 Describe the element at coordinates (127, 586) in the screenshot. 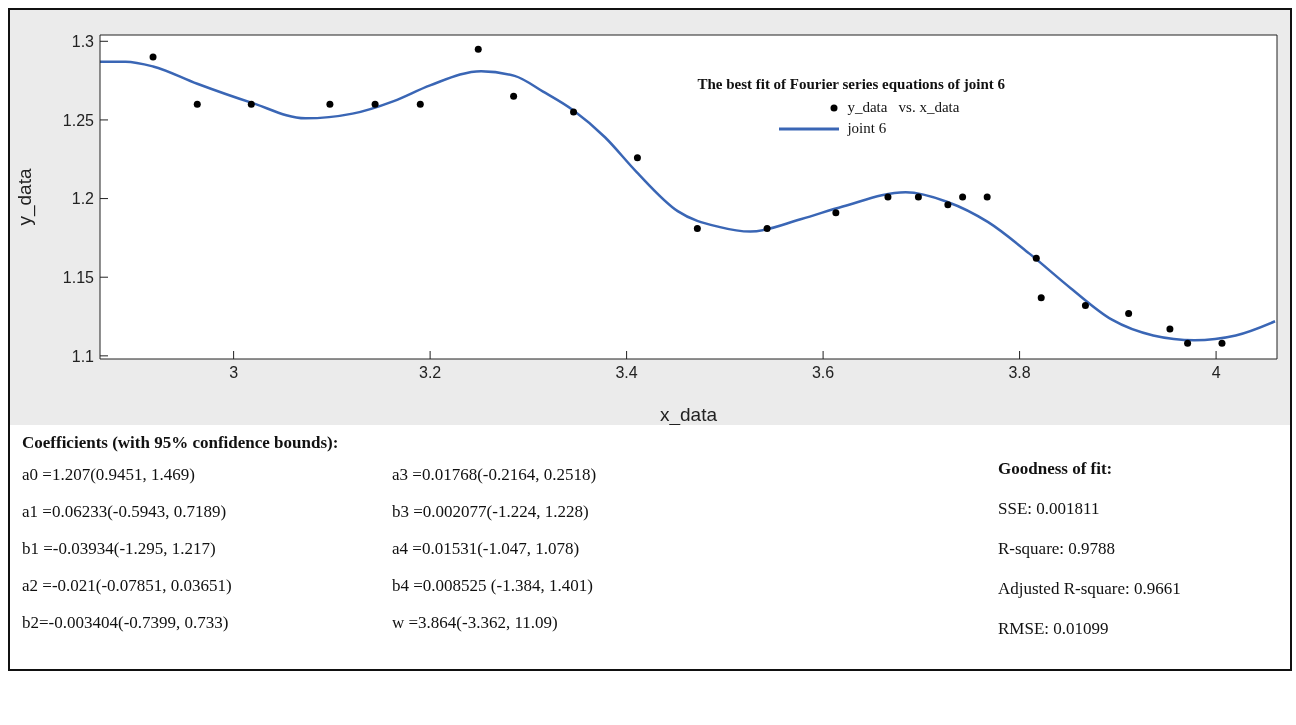

I see `text: a2 =-0.021(-0.07851, 0.03651)` at that location.